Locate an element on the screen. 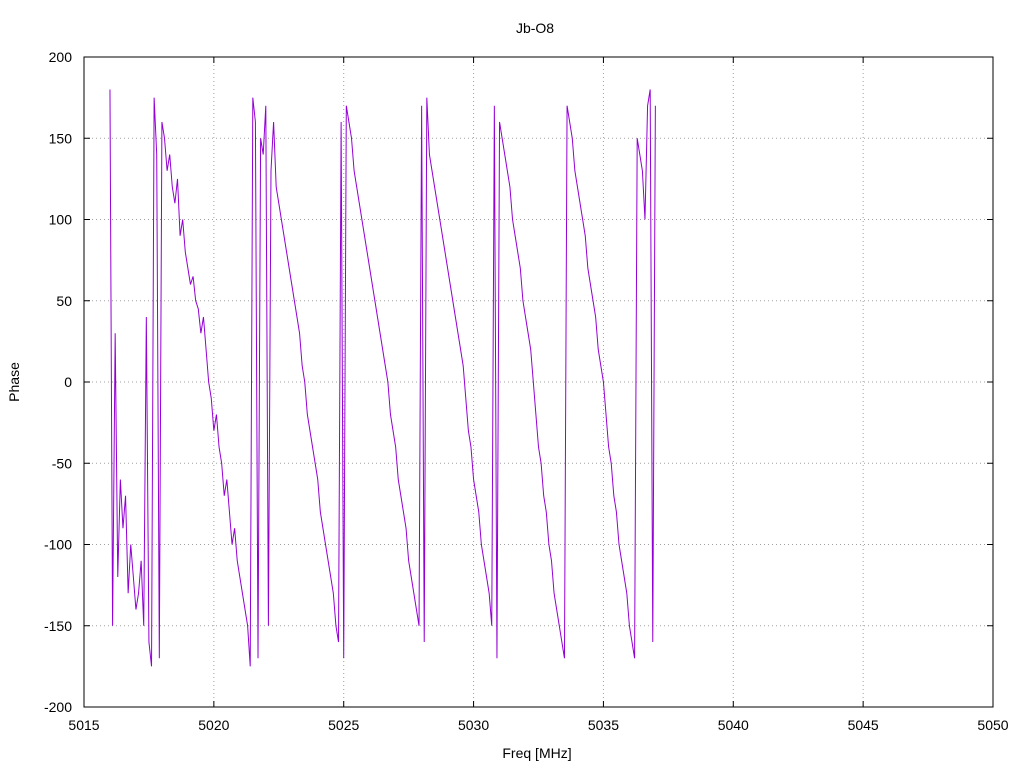 The width and height of the screenshot is (1024, 768). y-tick-label: -50 is located at coordinates (62, 463).